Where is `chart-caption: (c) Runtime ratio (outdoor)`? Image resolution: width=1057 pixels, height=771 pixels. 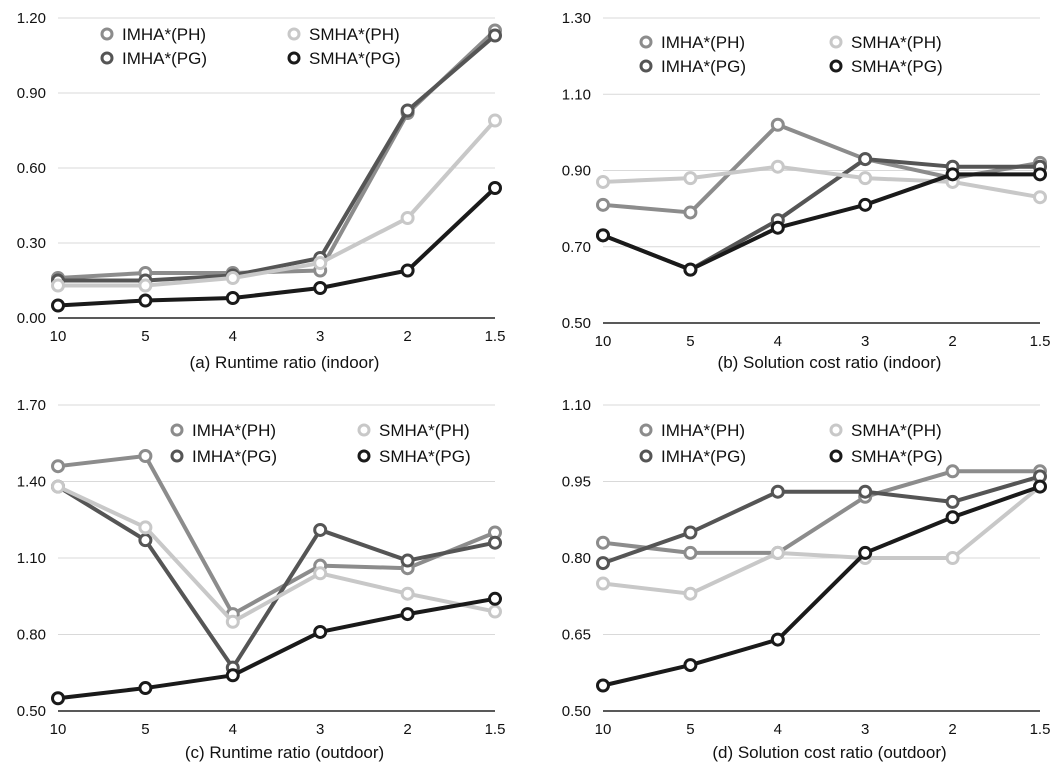 chart-caption: (c) Runtime ratio (outdoor) is located at coordinates (284, 752).